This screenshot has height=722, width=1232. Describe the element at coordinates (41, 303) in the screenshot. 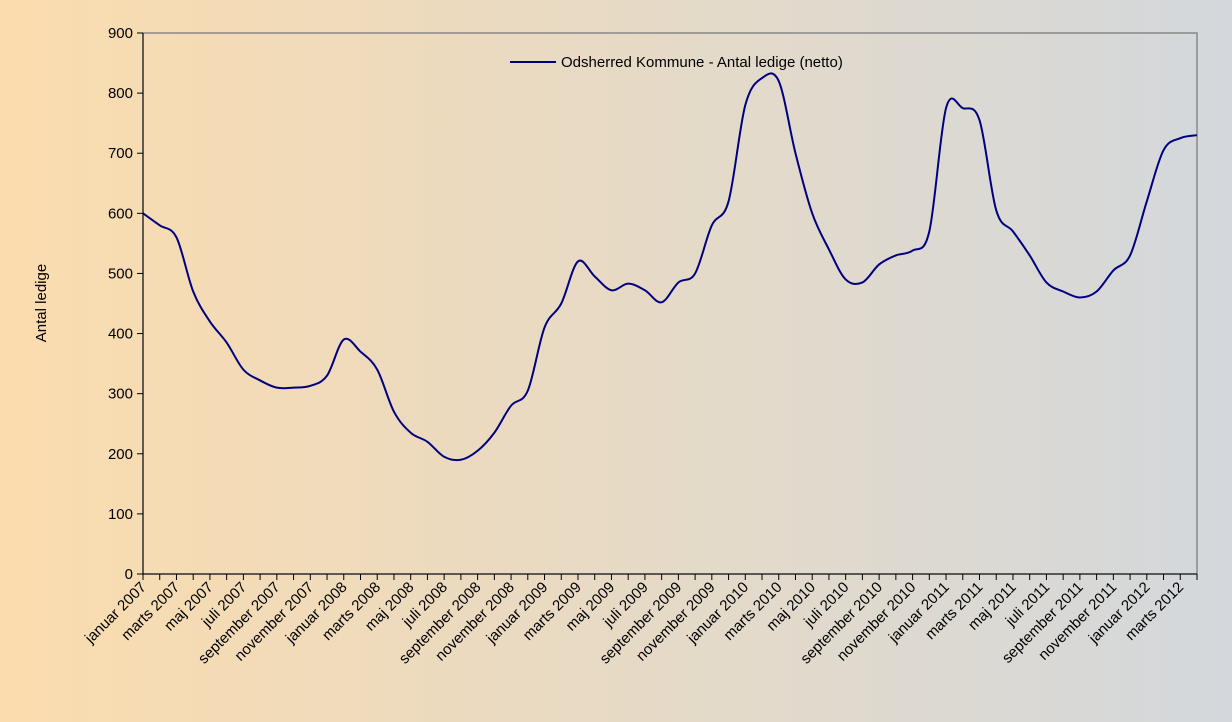

I see `y-axis-title: Antal ledige` at that location.